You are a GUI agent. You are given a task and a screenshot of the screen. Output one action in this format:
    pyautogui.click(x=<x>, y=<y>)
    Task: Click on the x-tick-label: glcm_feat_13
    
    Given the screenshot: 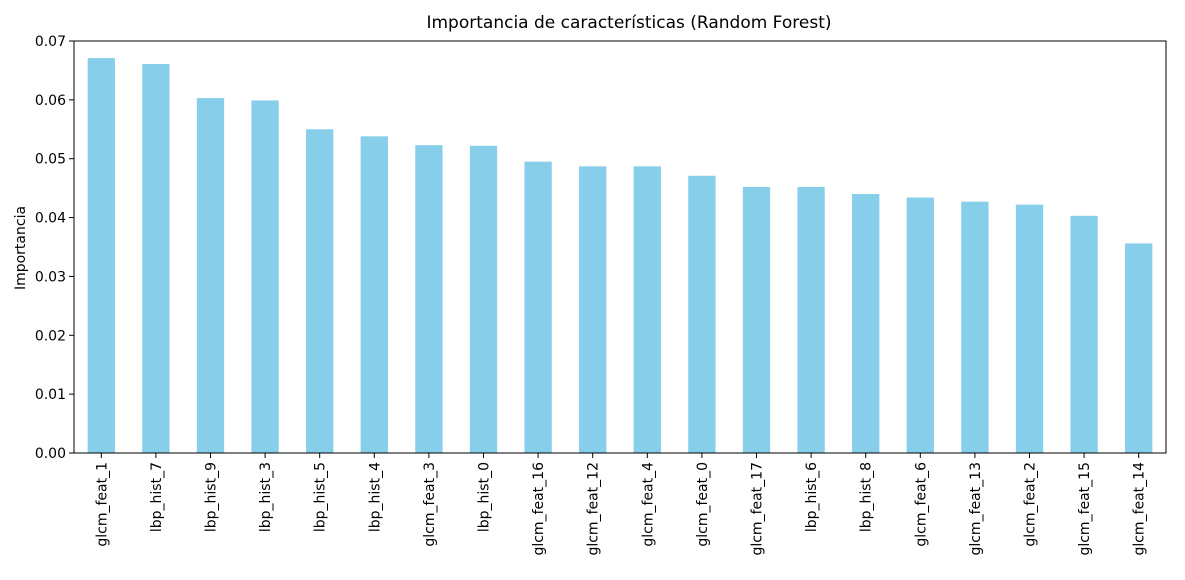 What is the action you would take?
    pyautogui.click(x=976, y=509)
    